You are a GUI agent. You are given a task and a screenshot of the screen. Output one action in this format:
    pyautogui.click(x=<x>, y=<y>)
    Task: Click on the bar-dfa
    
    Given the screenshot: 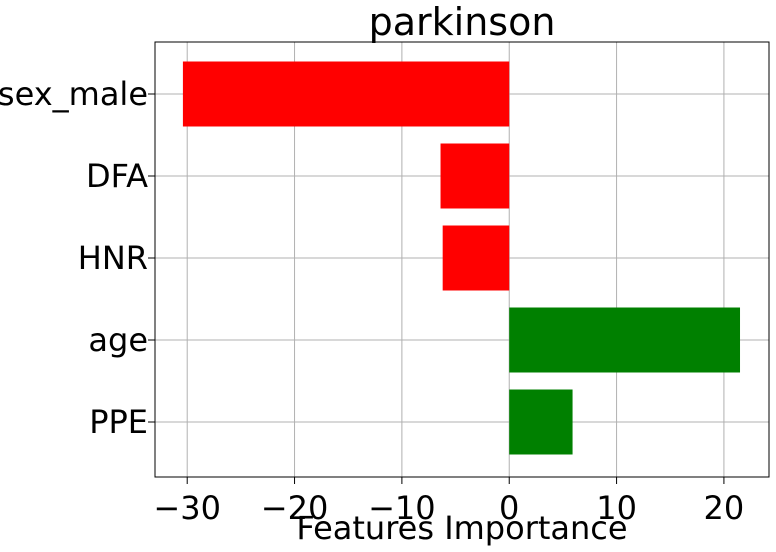 What is the action you would take?
    pyautogui.click(x=475, y=176)
    